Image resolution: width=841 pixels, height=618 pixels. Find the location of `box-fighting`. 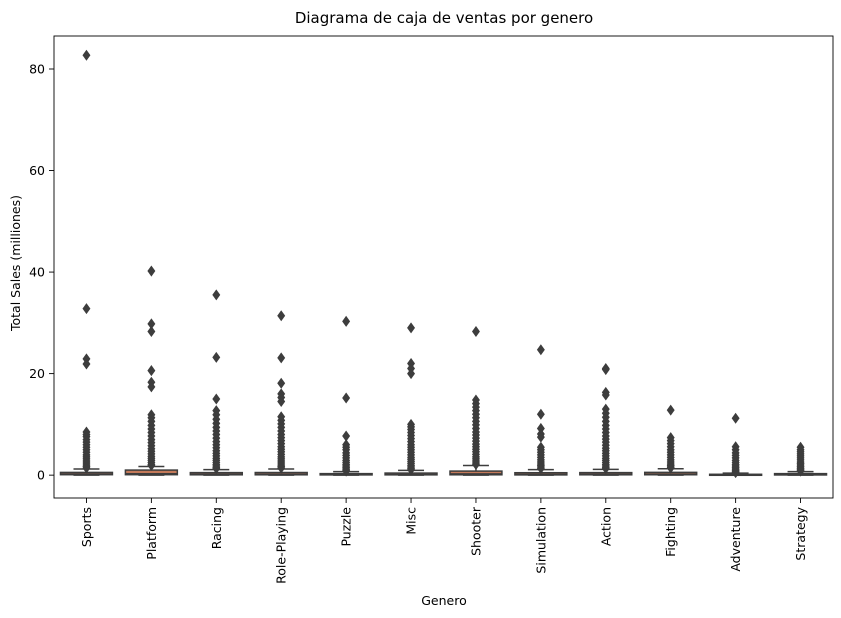

box-fighting is located at coordinates (670, 440).